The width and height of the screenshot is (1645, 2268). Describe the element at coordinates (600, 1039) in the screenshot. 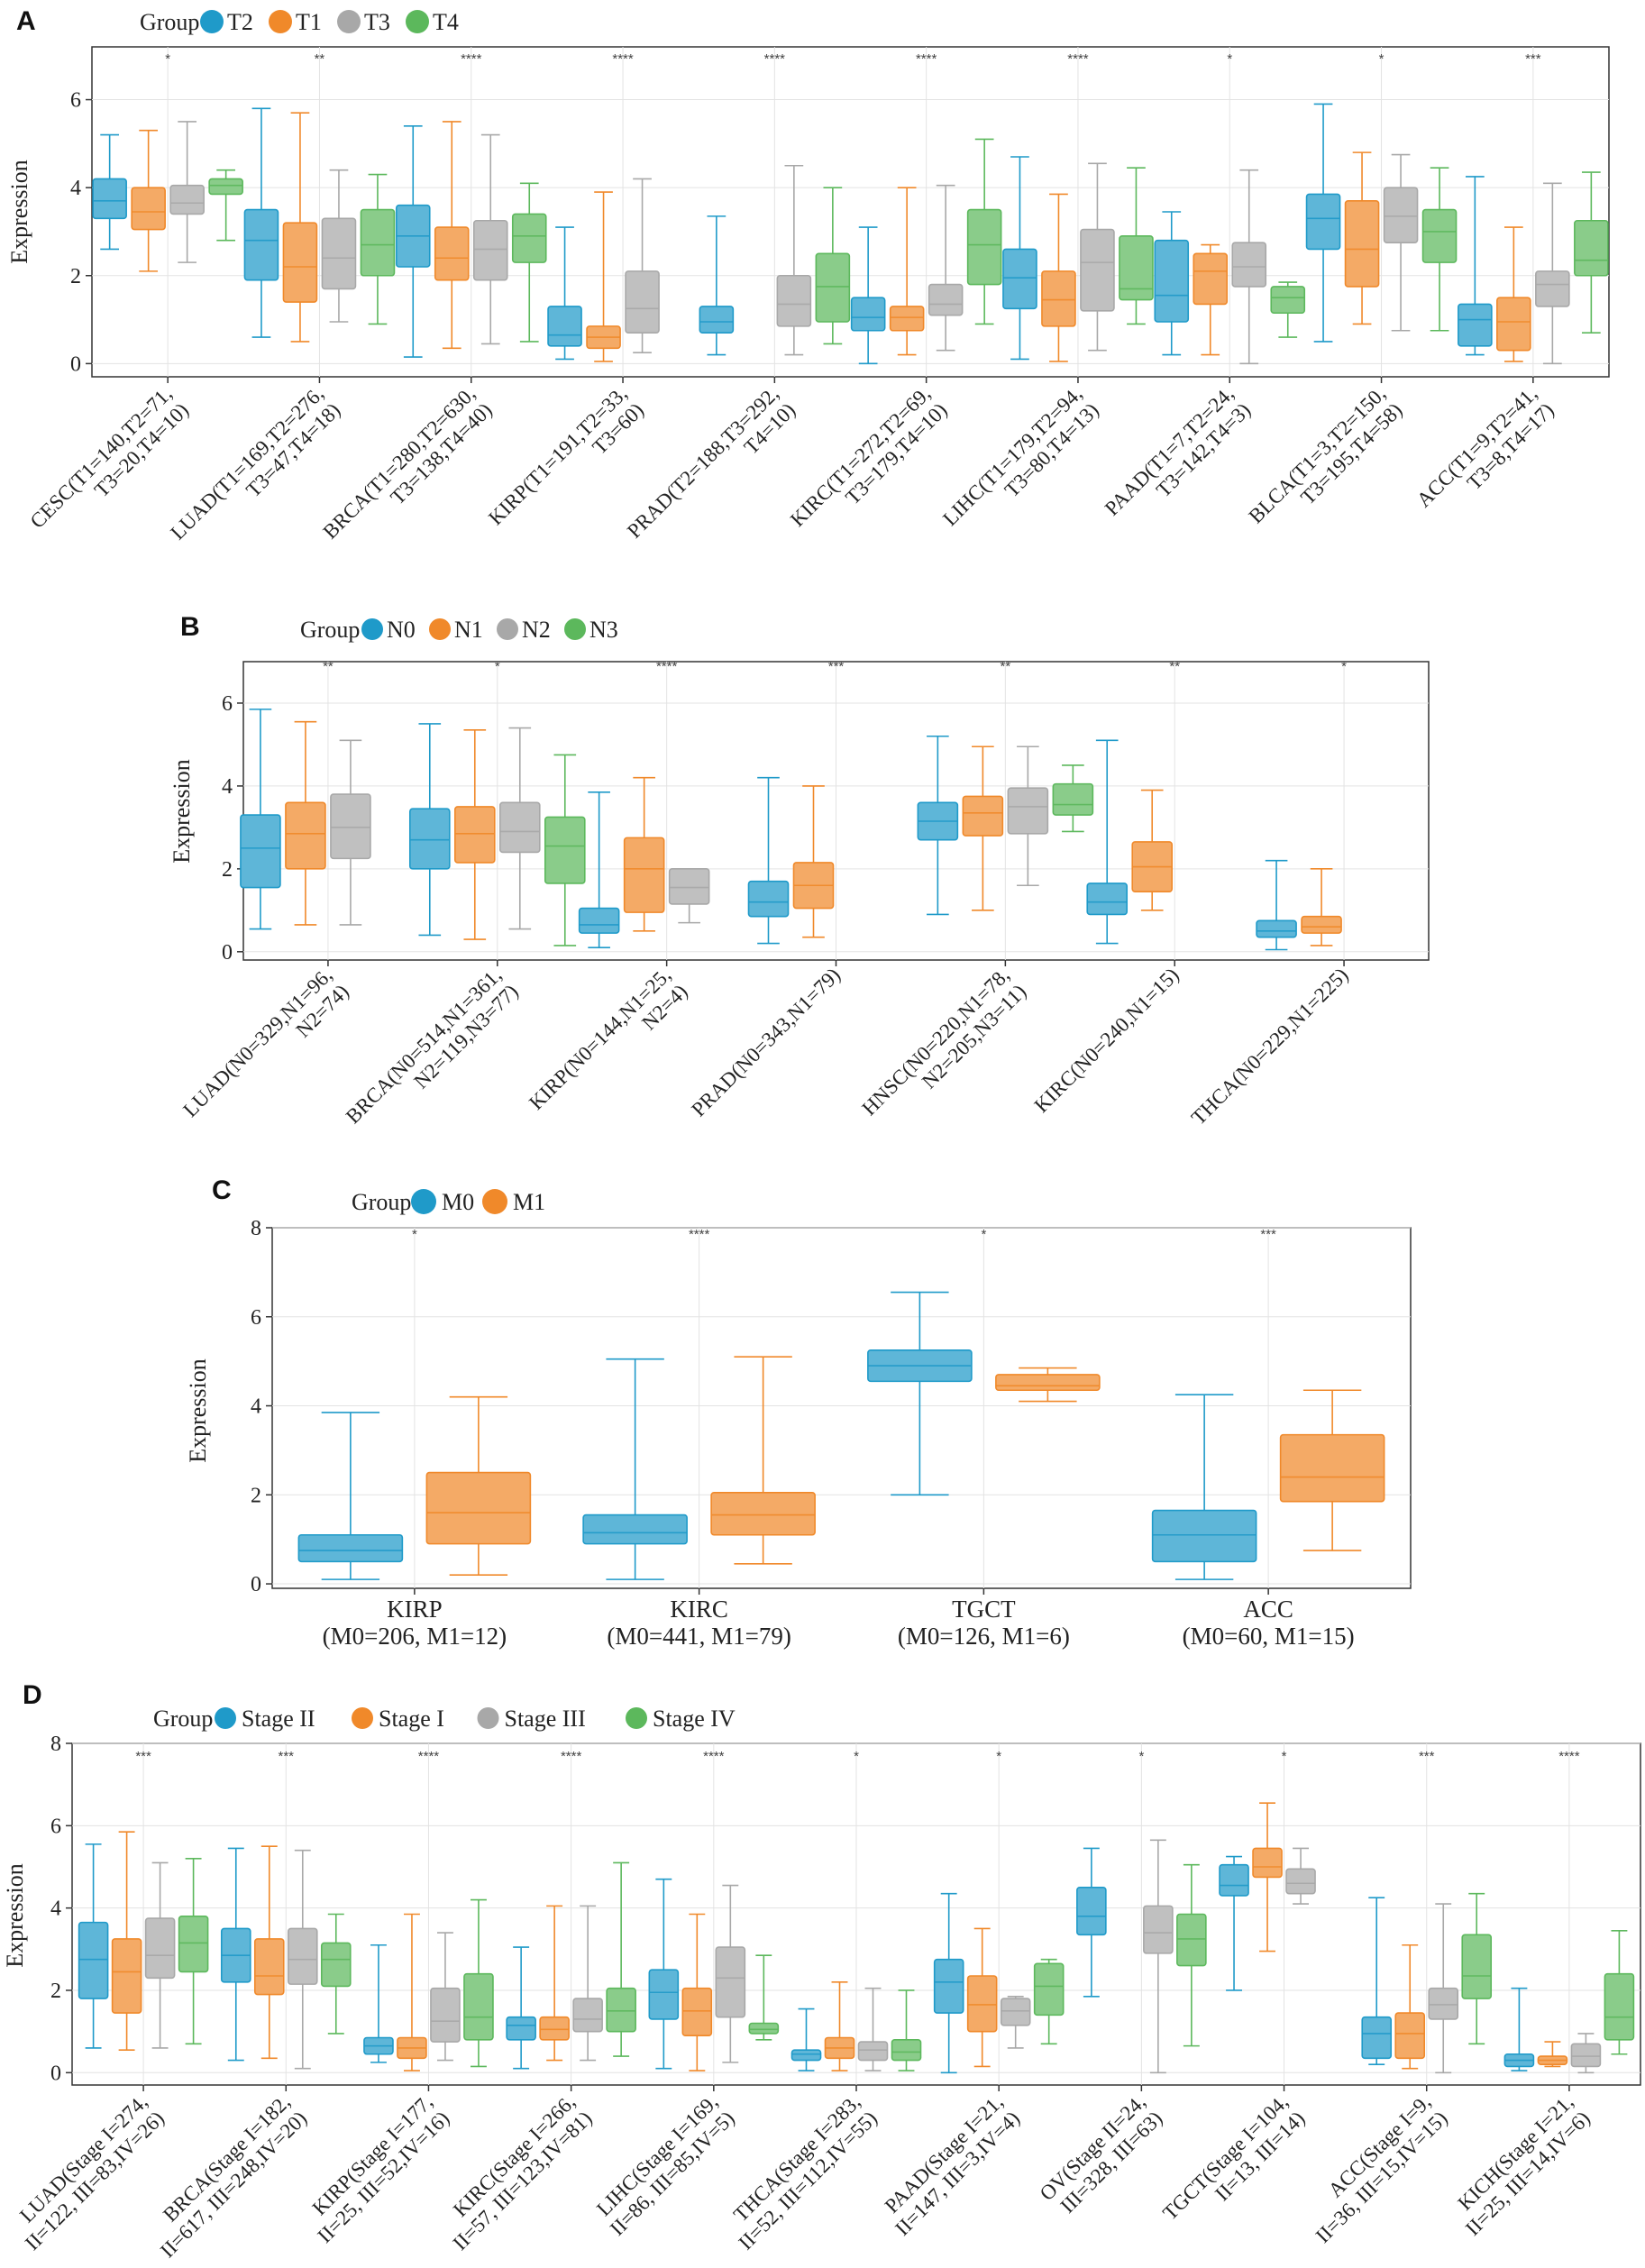

I see `x-category-label-line: KIRP(N0=144,N1=25,` at that location.